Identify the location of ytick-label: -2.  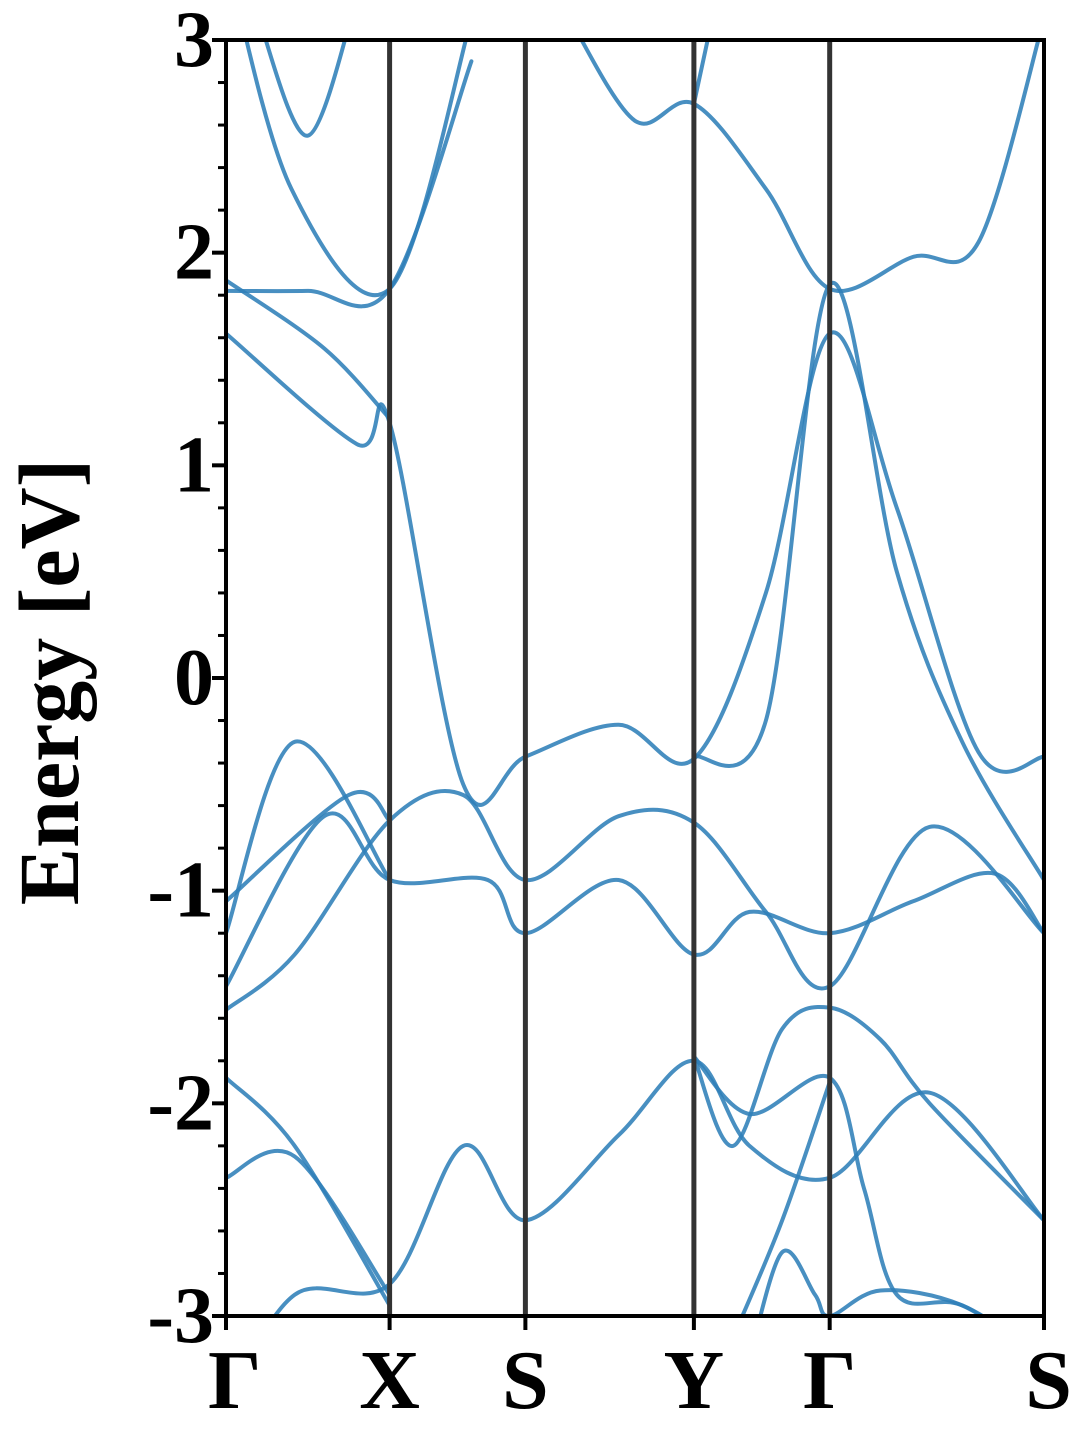
(180, 1103).